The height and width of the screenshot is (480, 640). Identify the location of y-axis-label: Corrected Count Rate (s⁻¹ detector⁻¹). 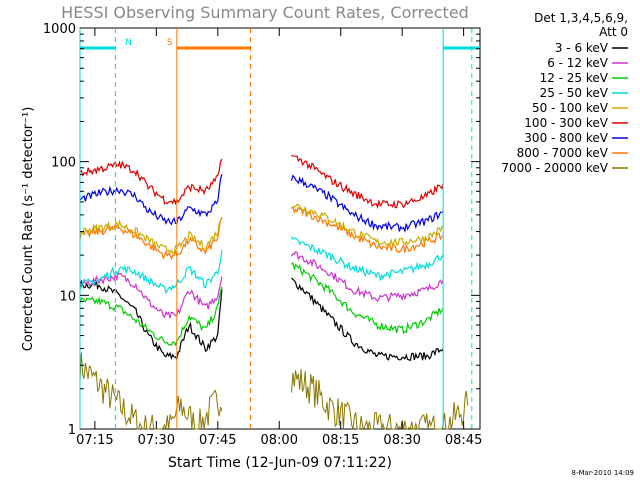
(28, 229).